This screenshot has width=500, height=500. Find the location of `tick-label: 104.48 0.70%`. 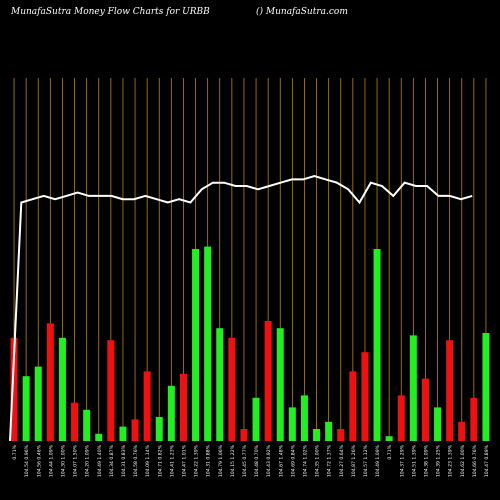

tick-label: 104.48 0.70% is located at coordinates (257, 460).